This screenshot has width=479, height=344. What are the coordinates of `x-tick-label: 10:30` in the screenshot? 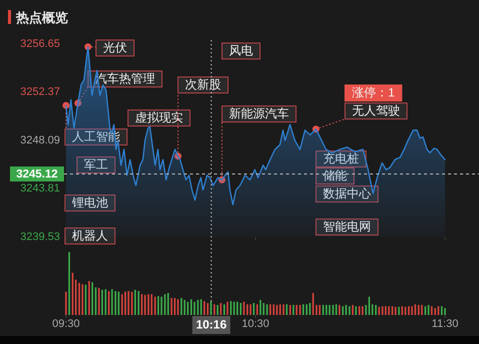 It's located at (256, 324).